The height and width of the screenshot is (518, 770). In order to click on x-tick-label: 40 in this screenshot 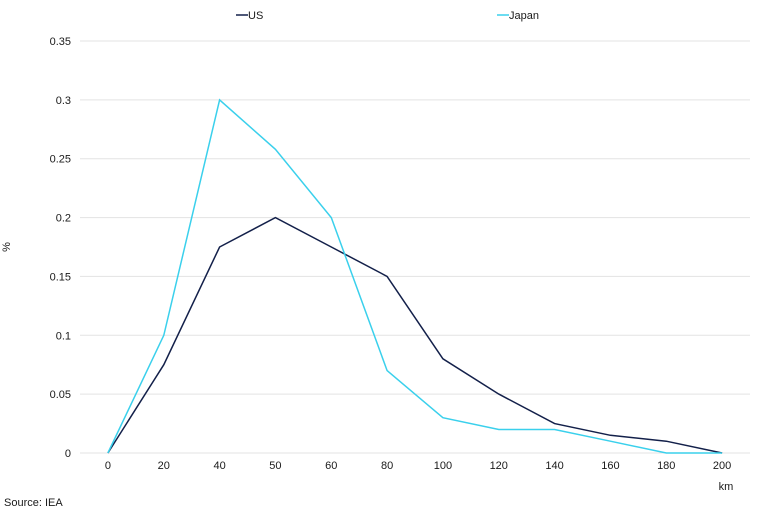, I will do `click(219, 466)`.